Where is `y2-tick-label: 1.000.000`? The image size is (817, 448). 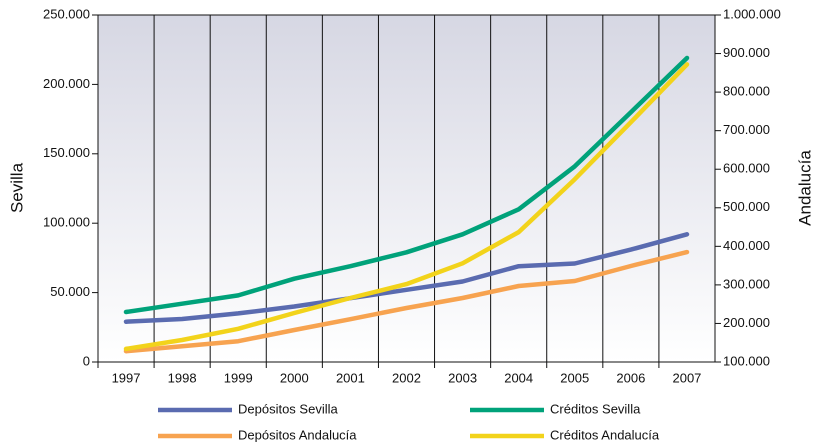 y2-tick-label: 1.000.000 is located at coordinates (752, 13).